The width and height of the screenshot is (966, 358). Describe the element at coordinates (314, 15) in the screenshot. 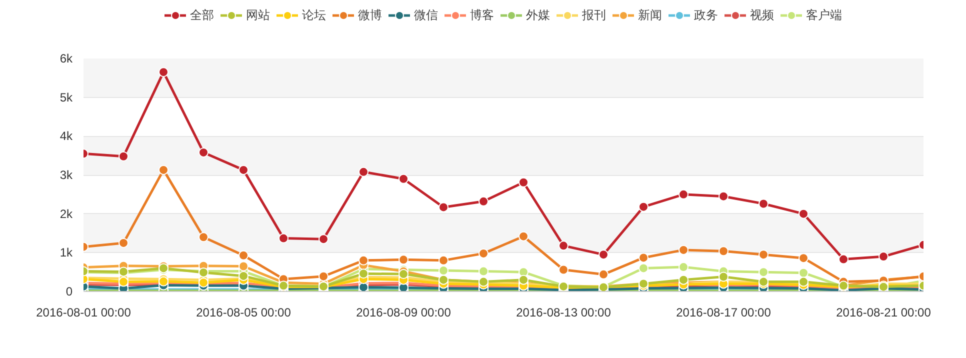

I see `legend-label: 论坛` at that location.